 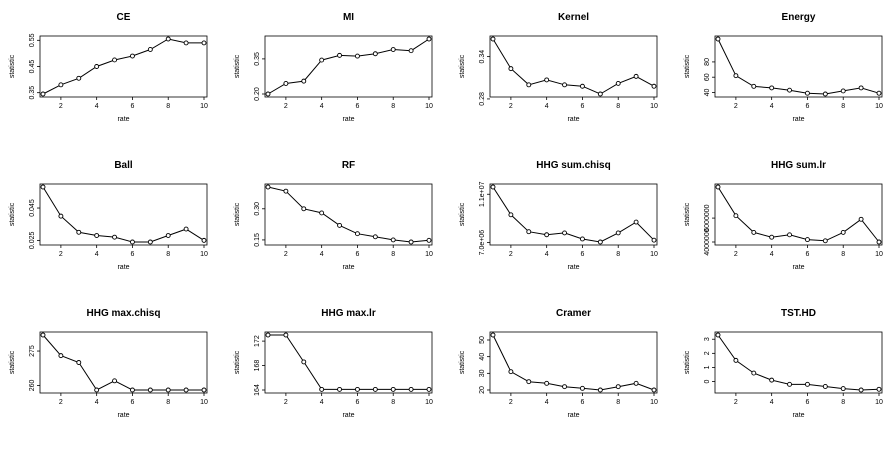 I want to click on chart-panel: RF 2 4 6 8 10 0.15 0.30 rate statistic, so click(x=334, y=224).